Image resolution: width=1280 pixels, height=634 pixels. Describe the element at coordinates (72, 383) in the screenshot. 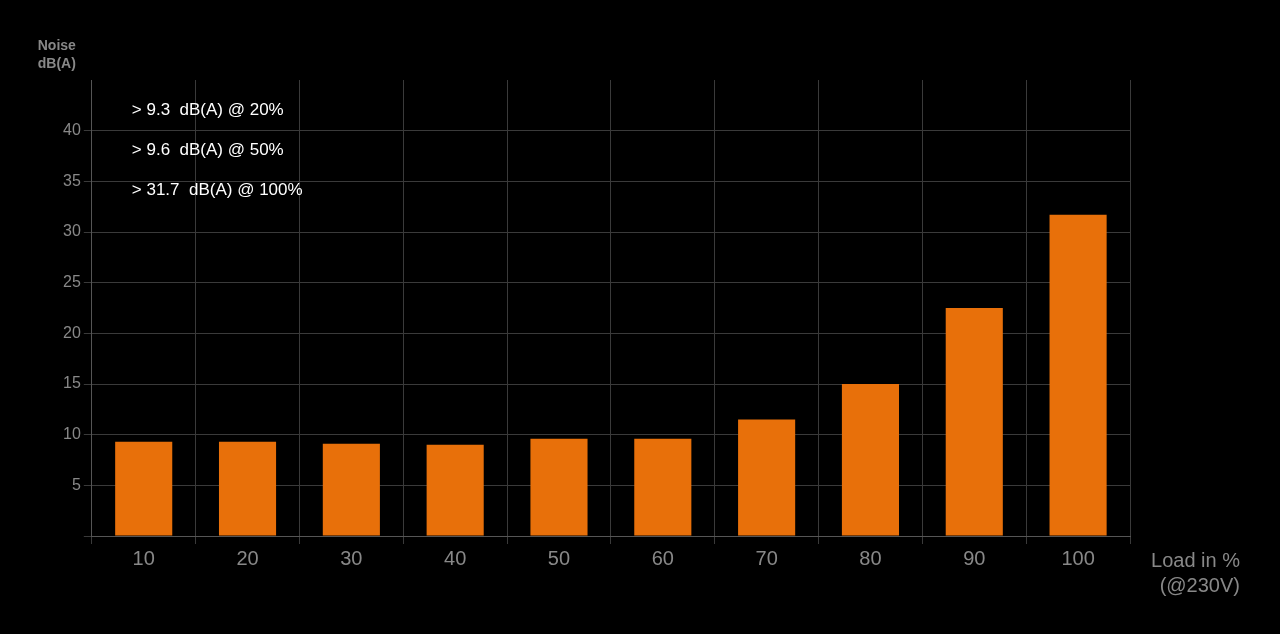

I see `y-tick-label: 15` at that location.